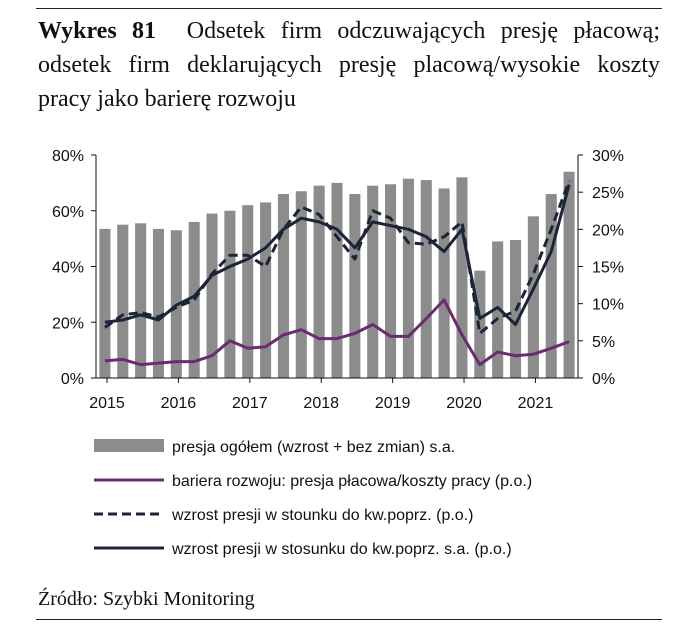 This screenshot has height=625, width=684. I want to click on x-tick-label: 2016, so click(179, 403).